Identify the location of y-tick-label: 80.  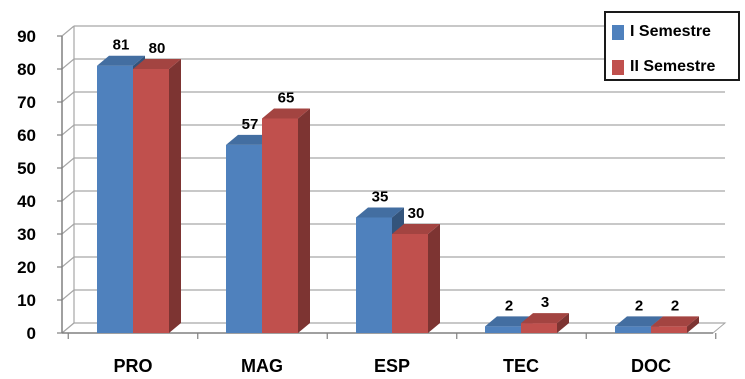
(26, 69).